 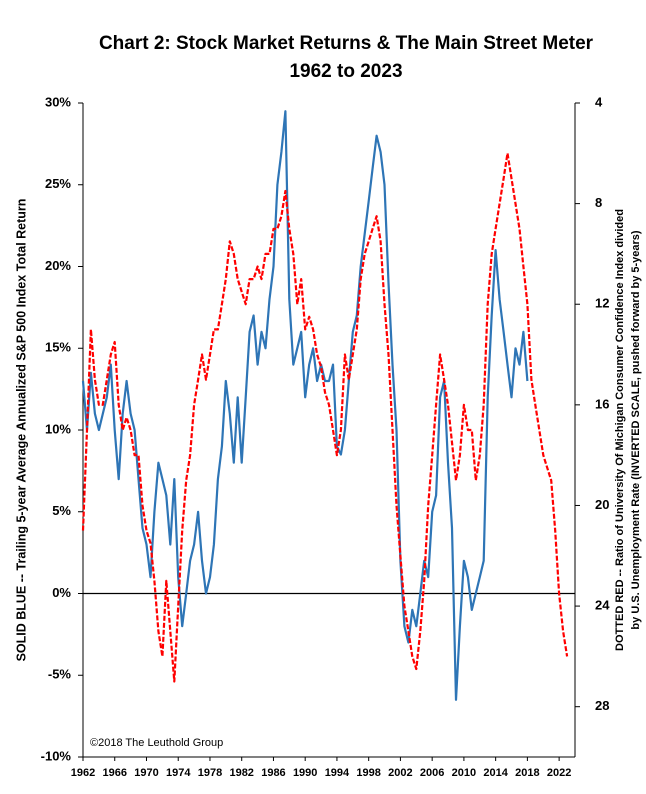 What do you see at coordinates (178, 773) in the screenshot?
I see `x-tick-label: 1974` at bounding box center [178, 773].